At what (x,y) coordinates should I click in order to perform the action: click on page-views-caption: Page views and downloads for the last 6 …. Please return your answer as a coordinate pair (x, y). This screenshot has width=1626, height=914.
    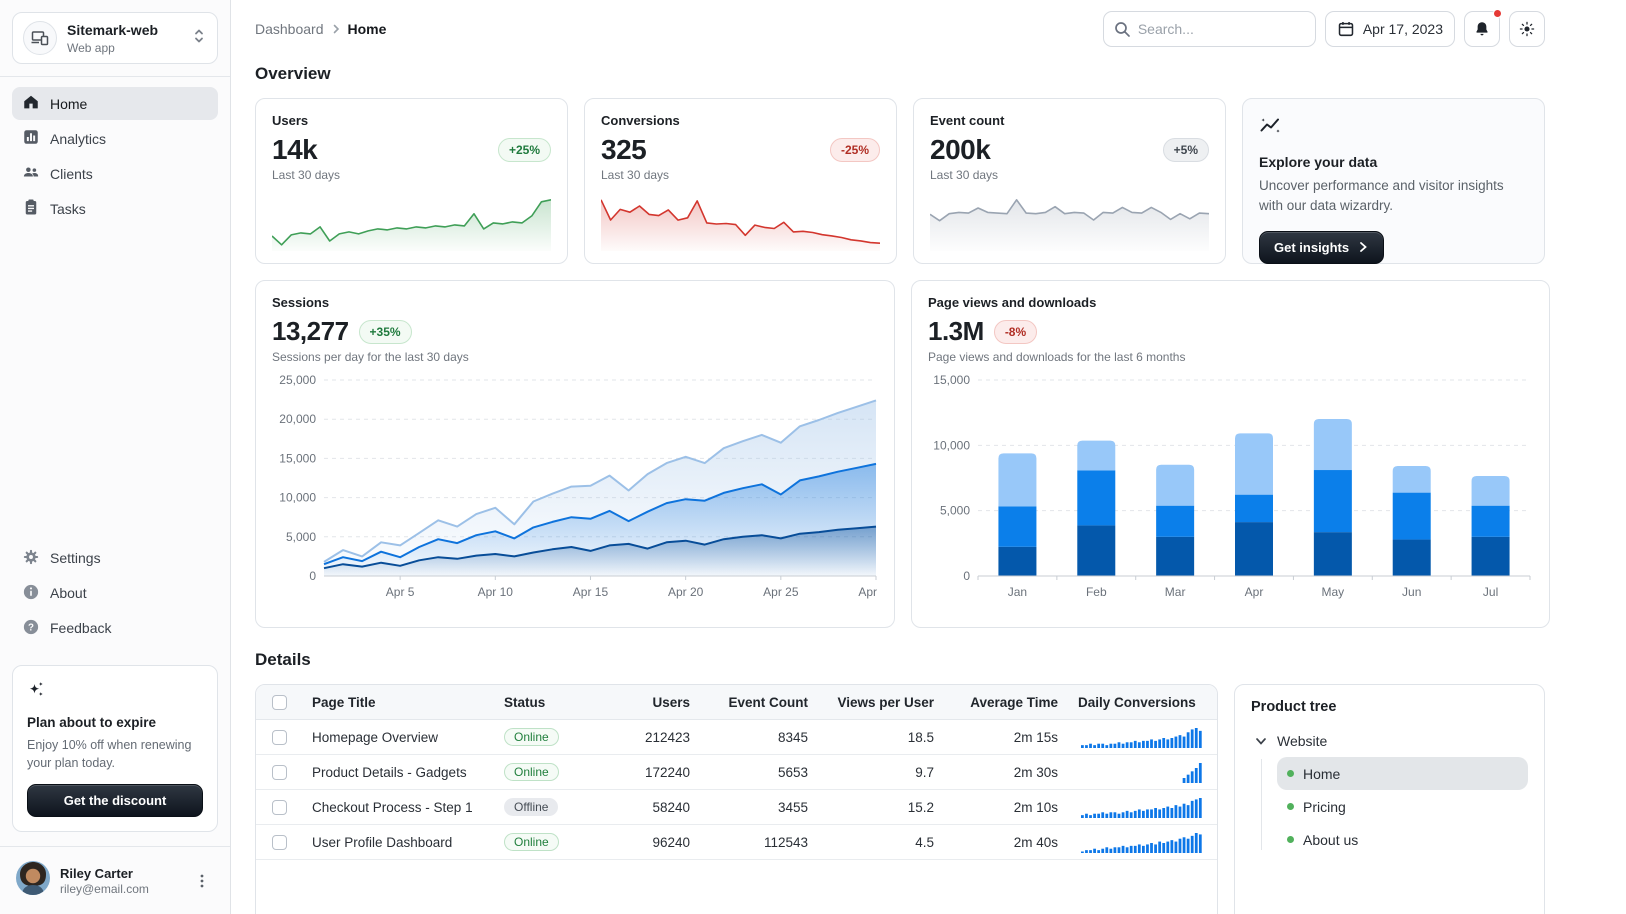
    Looking at the image, I should click on (1057, 357).